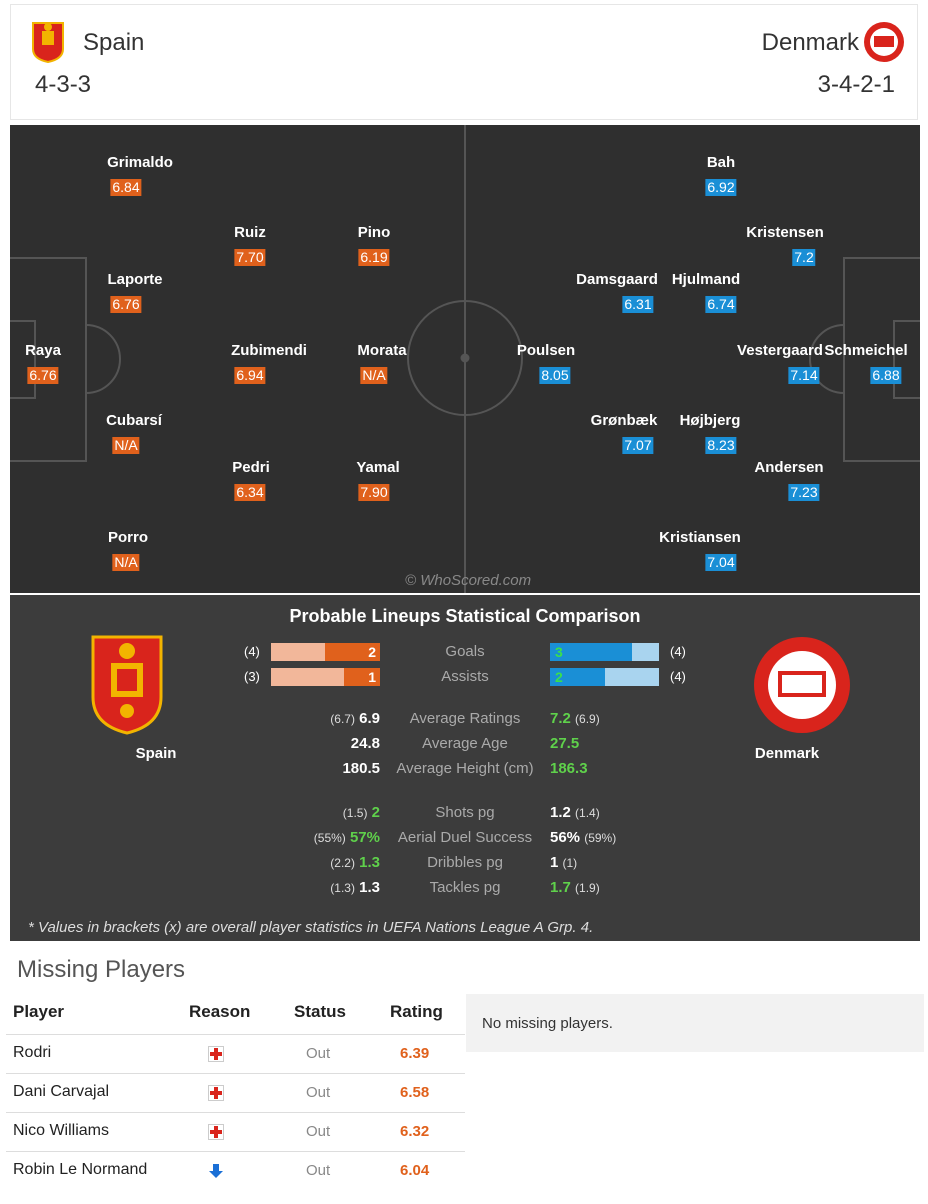 This screenshot has width=928, height=1204. What do you see at coordinates (140, 162) in the screenshot?
I see `home-player-name: Grimaldo` at bounding box center [140, 162].